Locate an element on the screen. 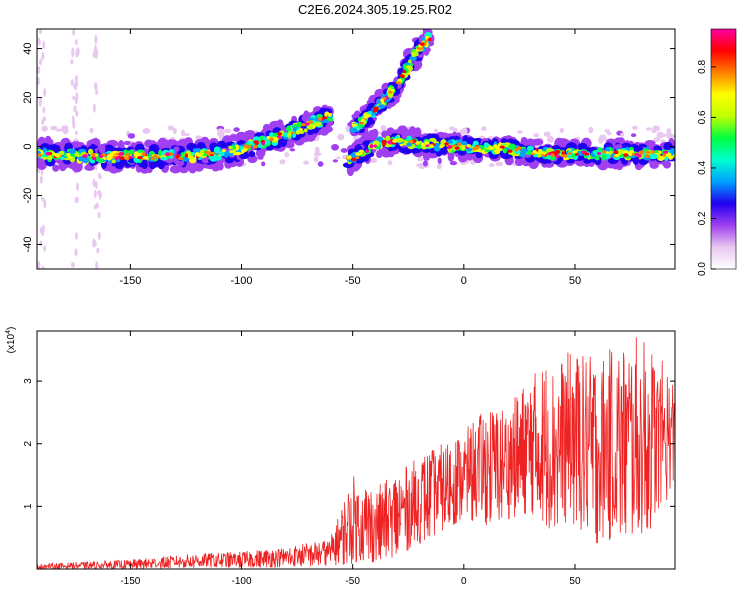 This screenshot has width=750, height=600. y-tick-label: 2 is located at coordinates (28, 444).